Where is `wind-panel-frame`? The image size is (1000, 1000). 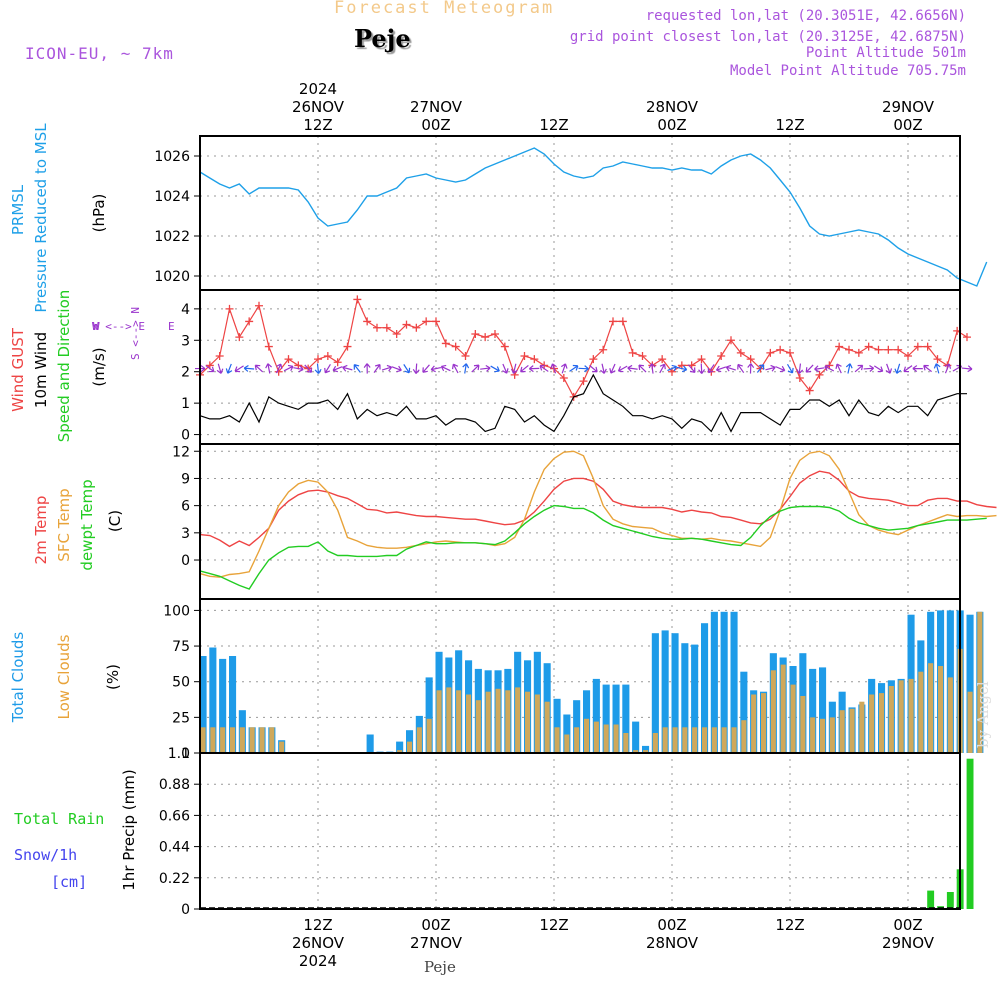 wind-panel-frame is located at coordinates (580, 367).